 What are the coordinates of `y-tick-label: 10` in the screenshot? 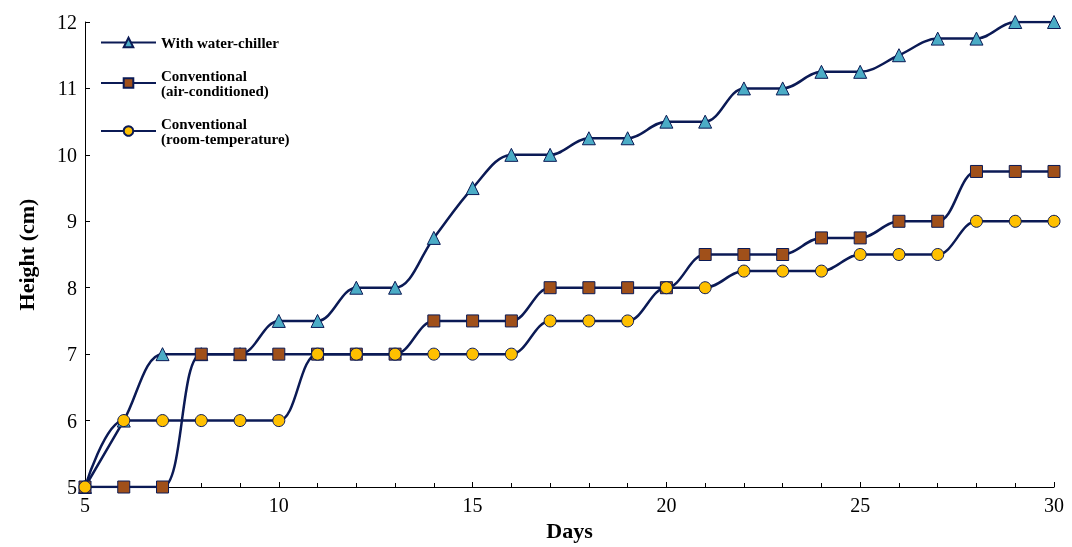 It's located at (67, 154).